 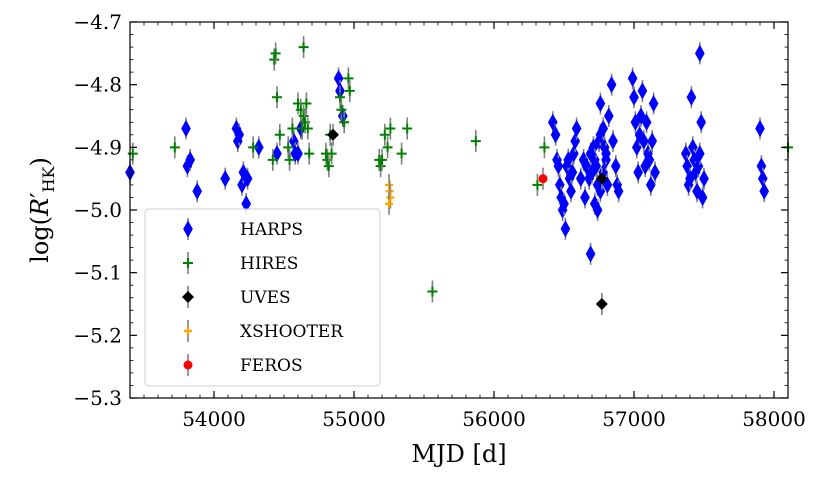 I want to click on legend-item-xshooter: XSHOOTER, so click(x=264, y=331).